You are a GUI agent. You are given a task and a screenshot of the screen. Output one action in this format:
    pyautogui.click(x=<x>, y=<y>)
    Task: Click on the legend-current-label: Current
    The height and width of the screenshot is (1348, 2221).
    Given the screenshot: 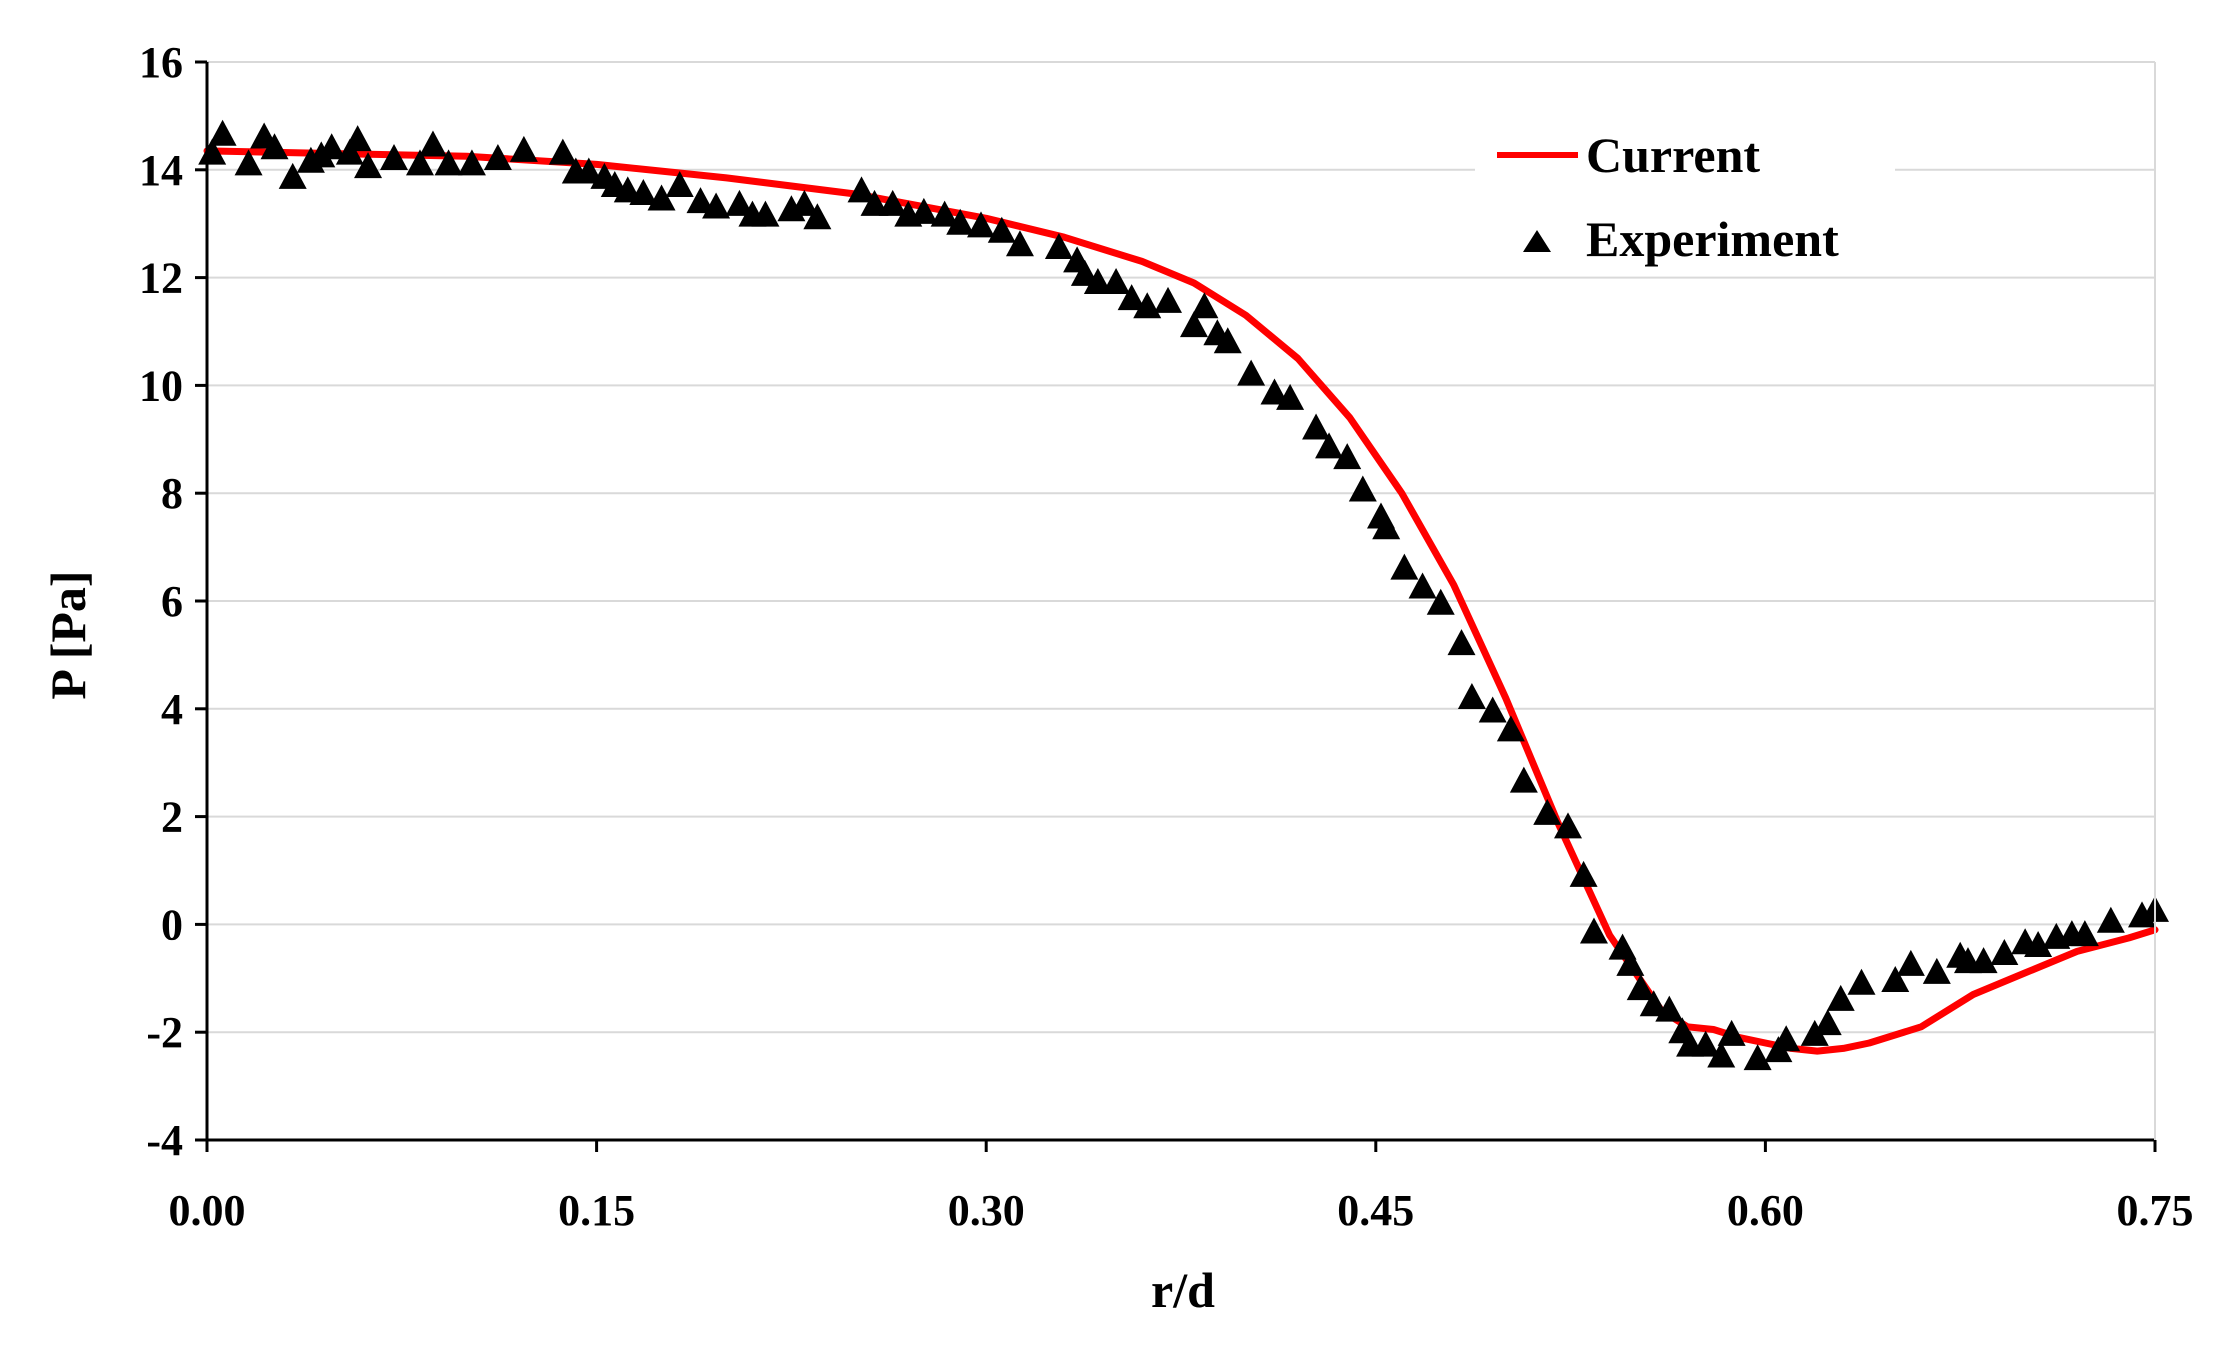 What is the action you would take?
    pyautogui.click(x=1673, y=155)
    